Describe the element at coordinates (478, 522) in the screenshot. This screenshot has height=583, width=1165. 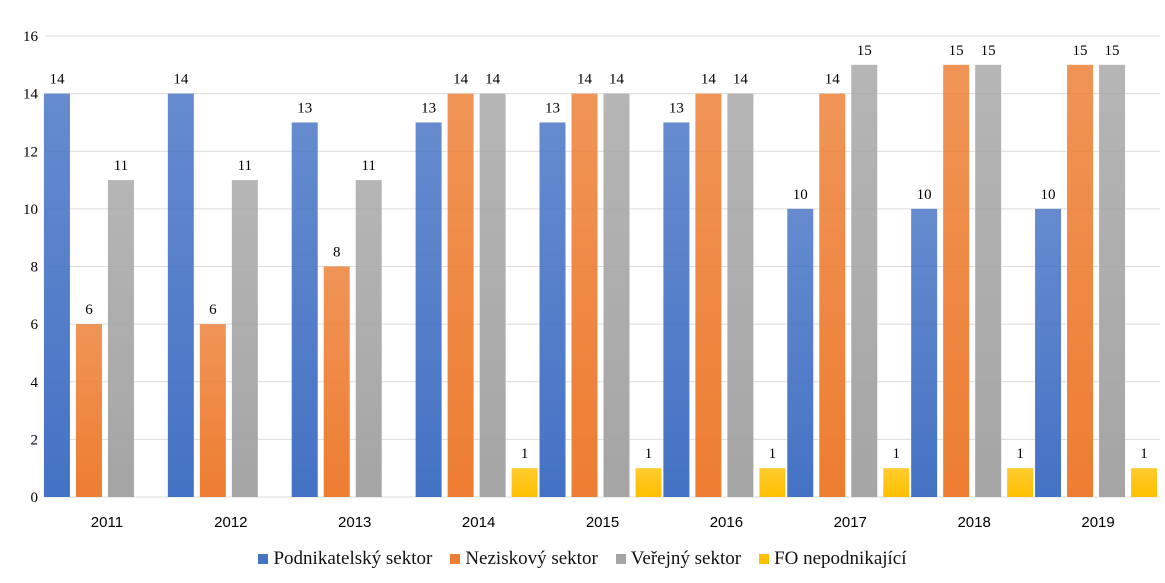
I see `x-tick-label: 2014` at that location.